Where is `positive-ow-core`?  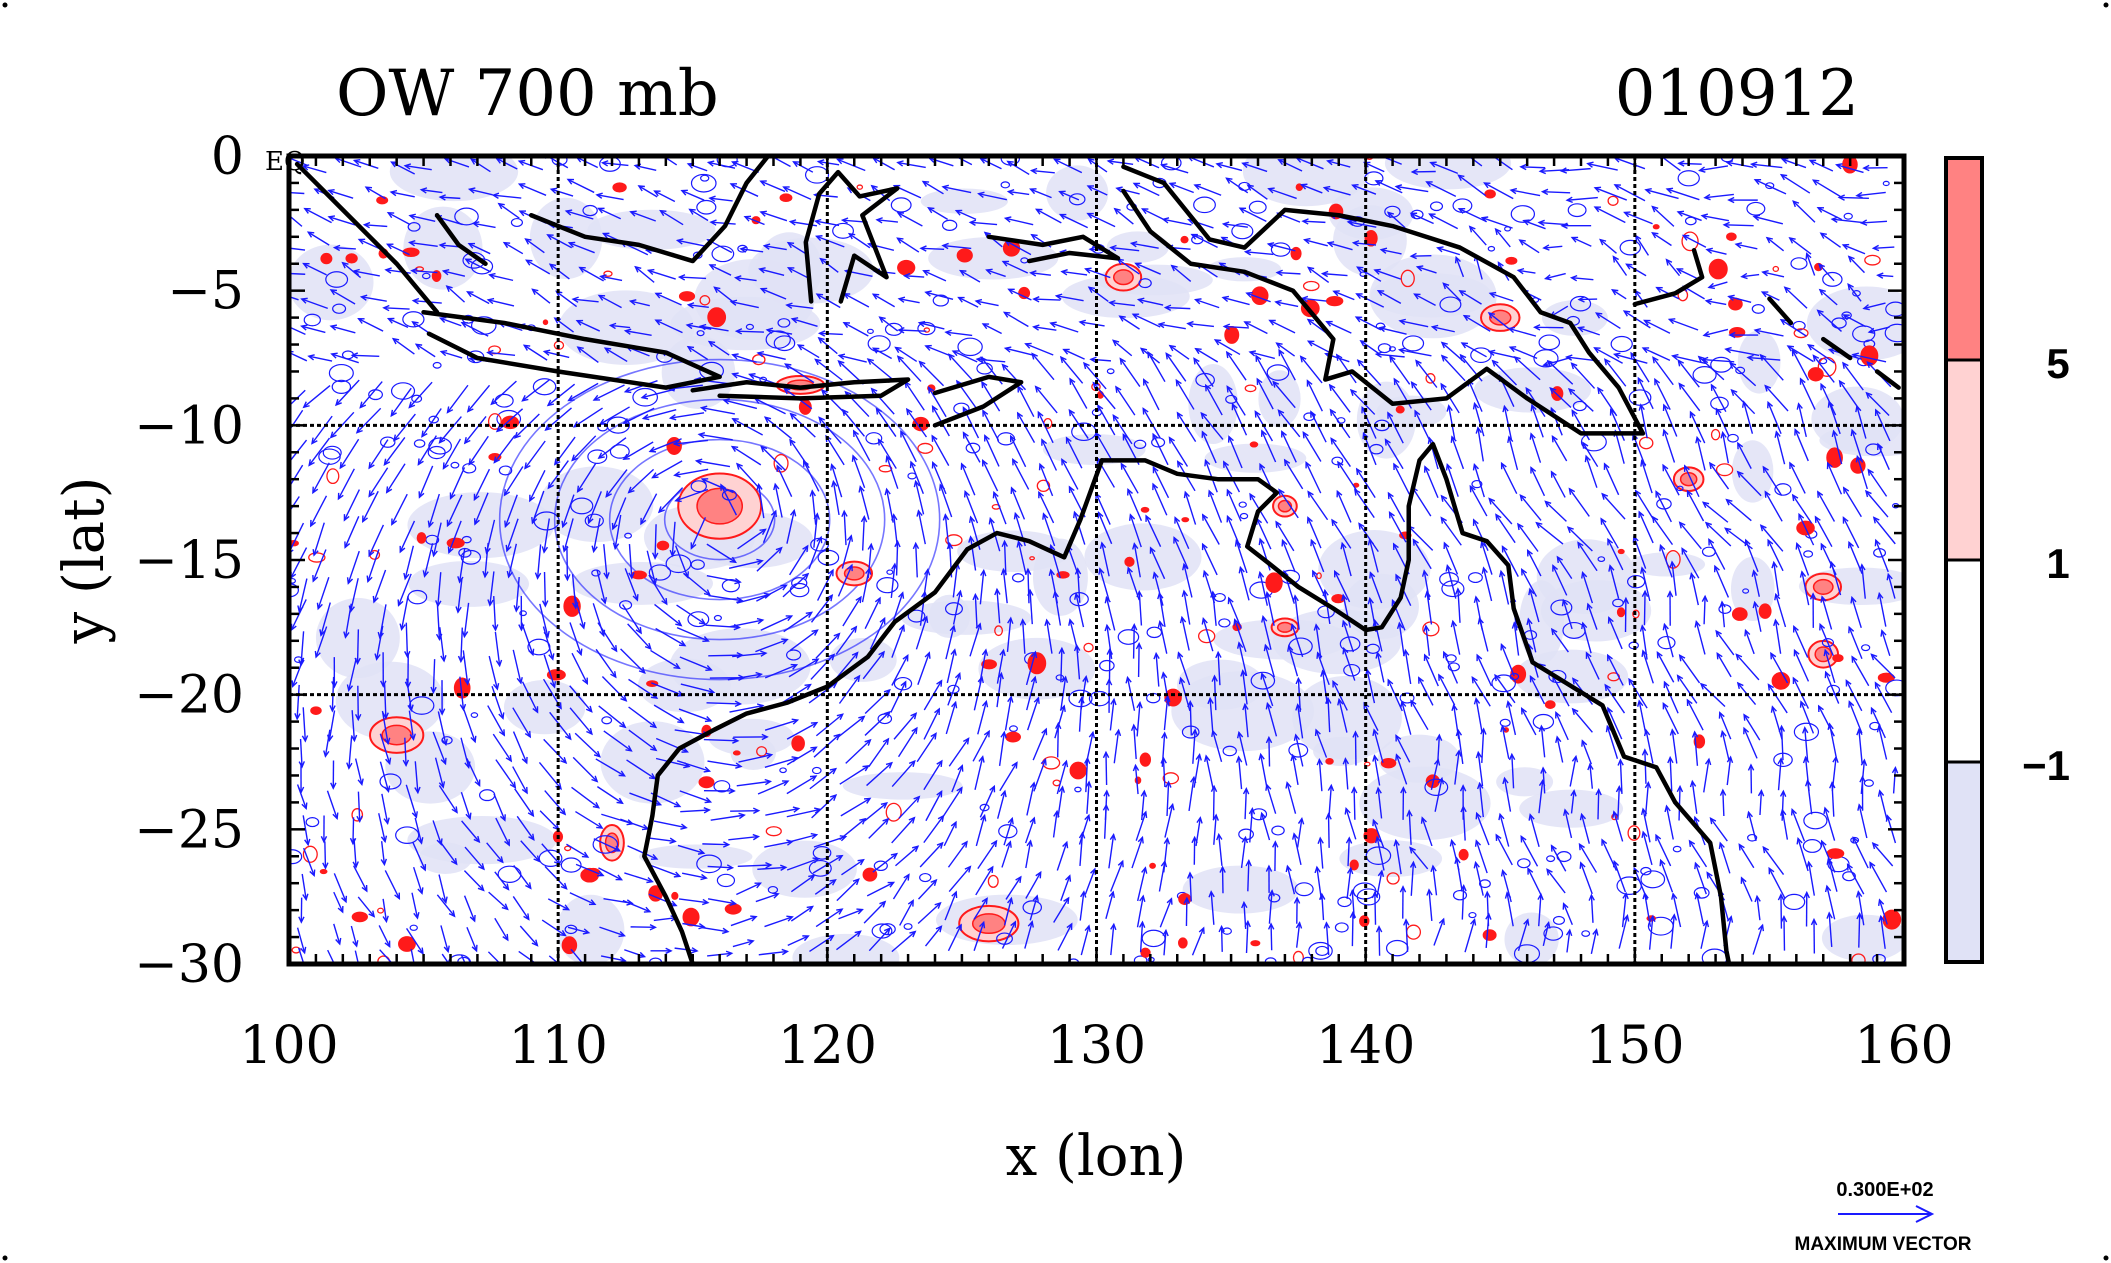
positive-ow-core is located at coordinates (1123, 277).